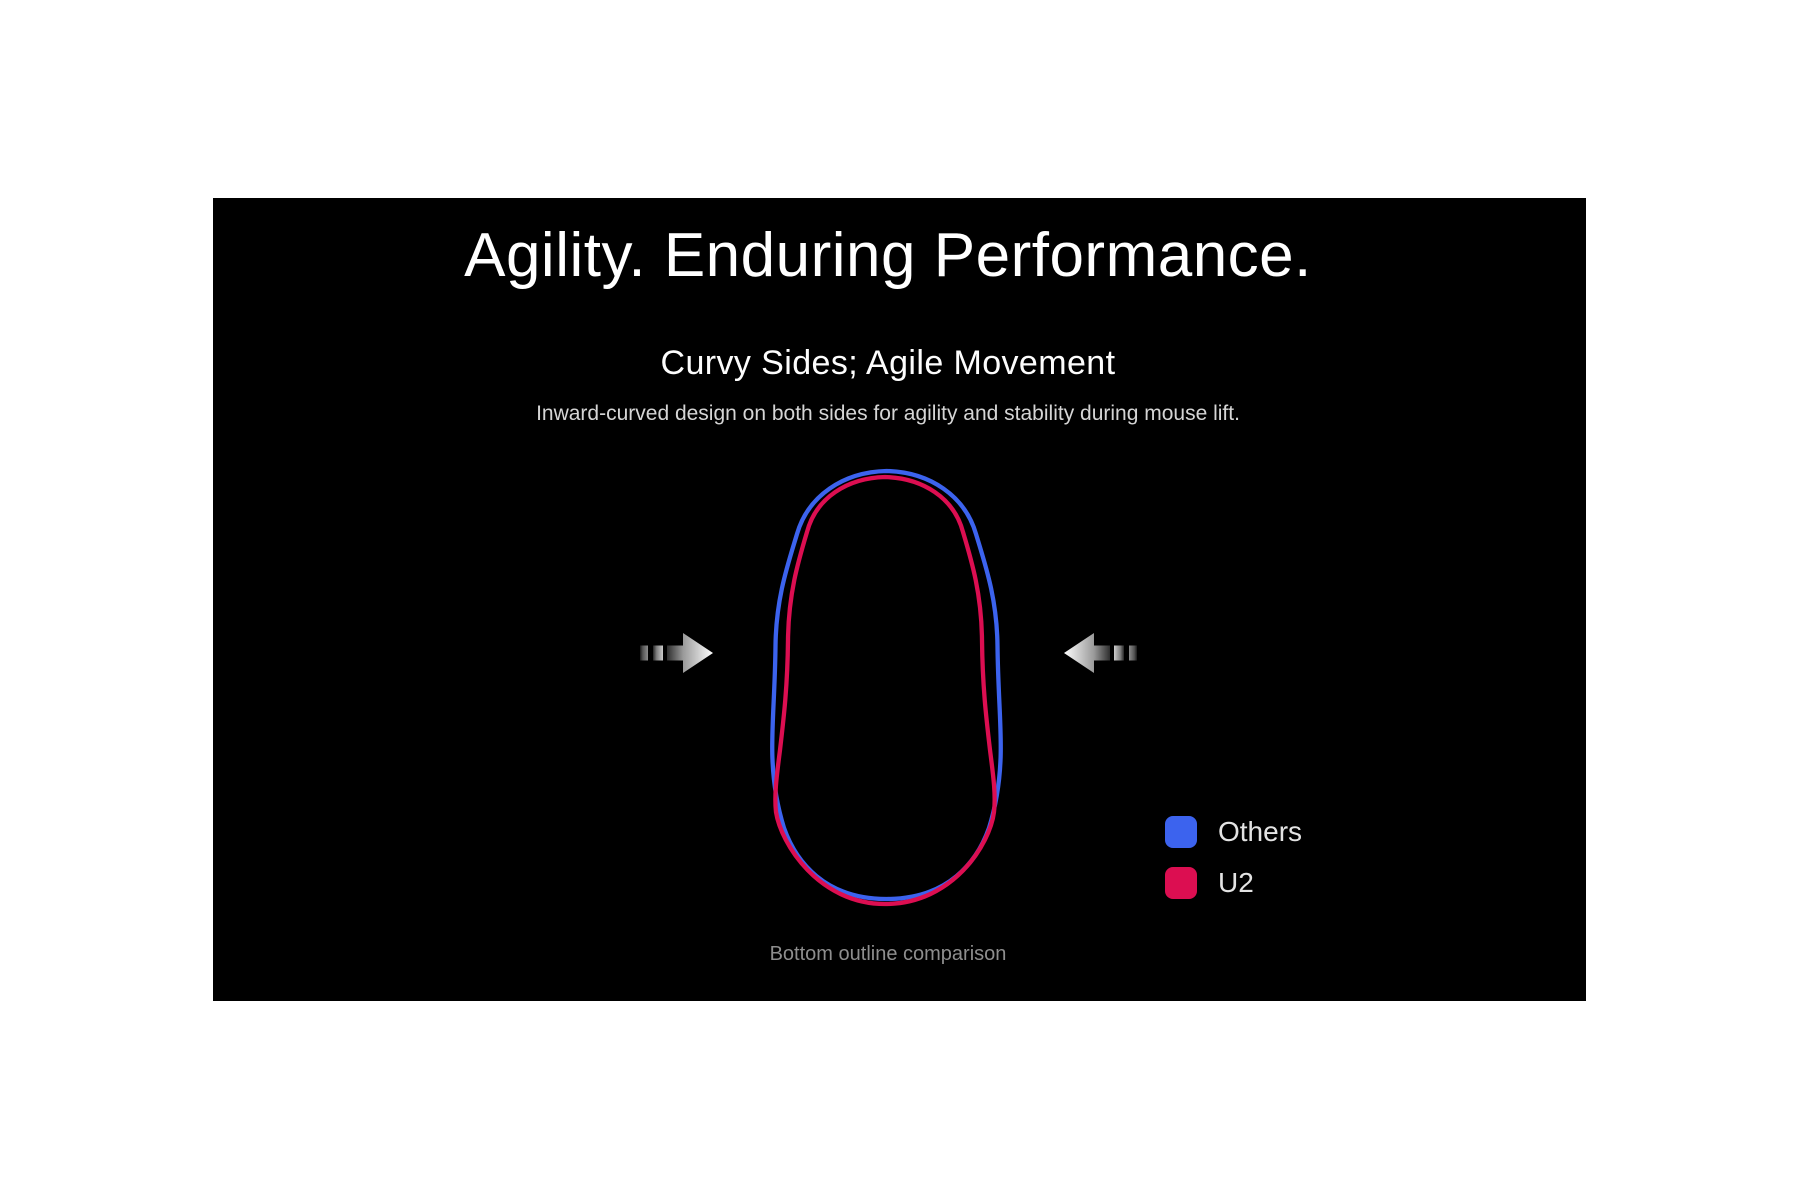 This screenshot has height=1200, width=1800. I want to click on others-outline-path, so click(886, 685).